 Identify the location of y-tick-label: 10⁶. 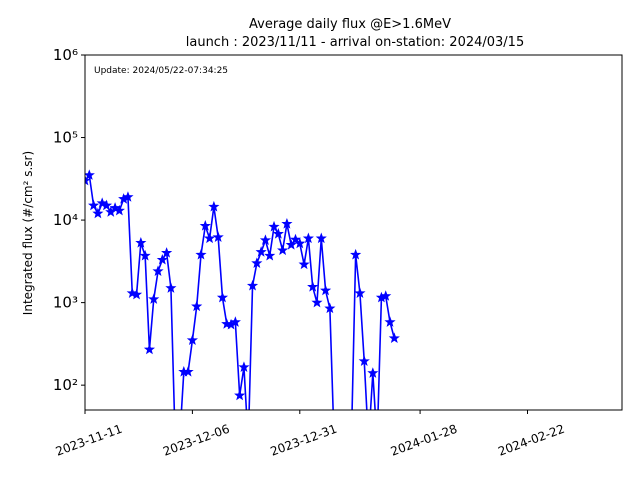
(65, 55).